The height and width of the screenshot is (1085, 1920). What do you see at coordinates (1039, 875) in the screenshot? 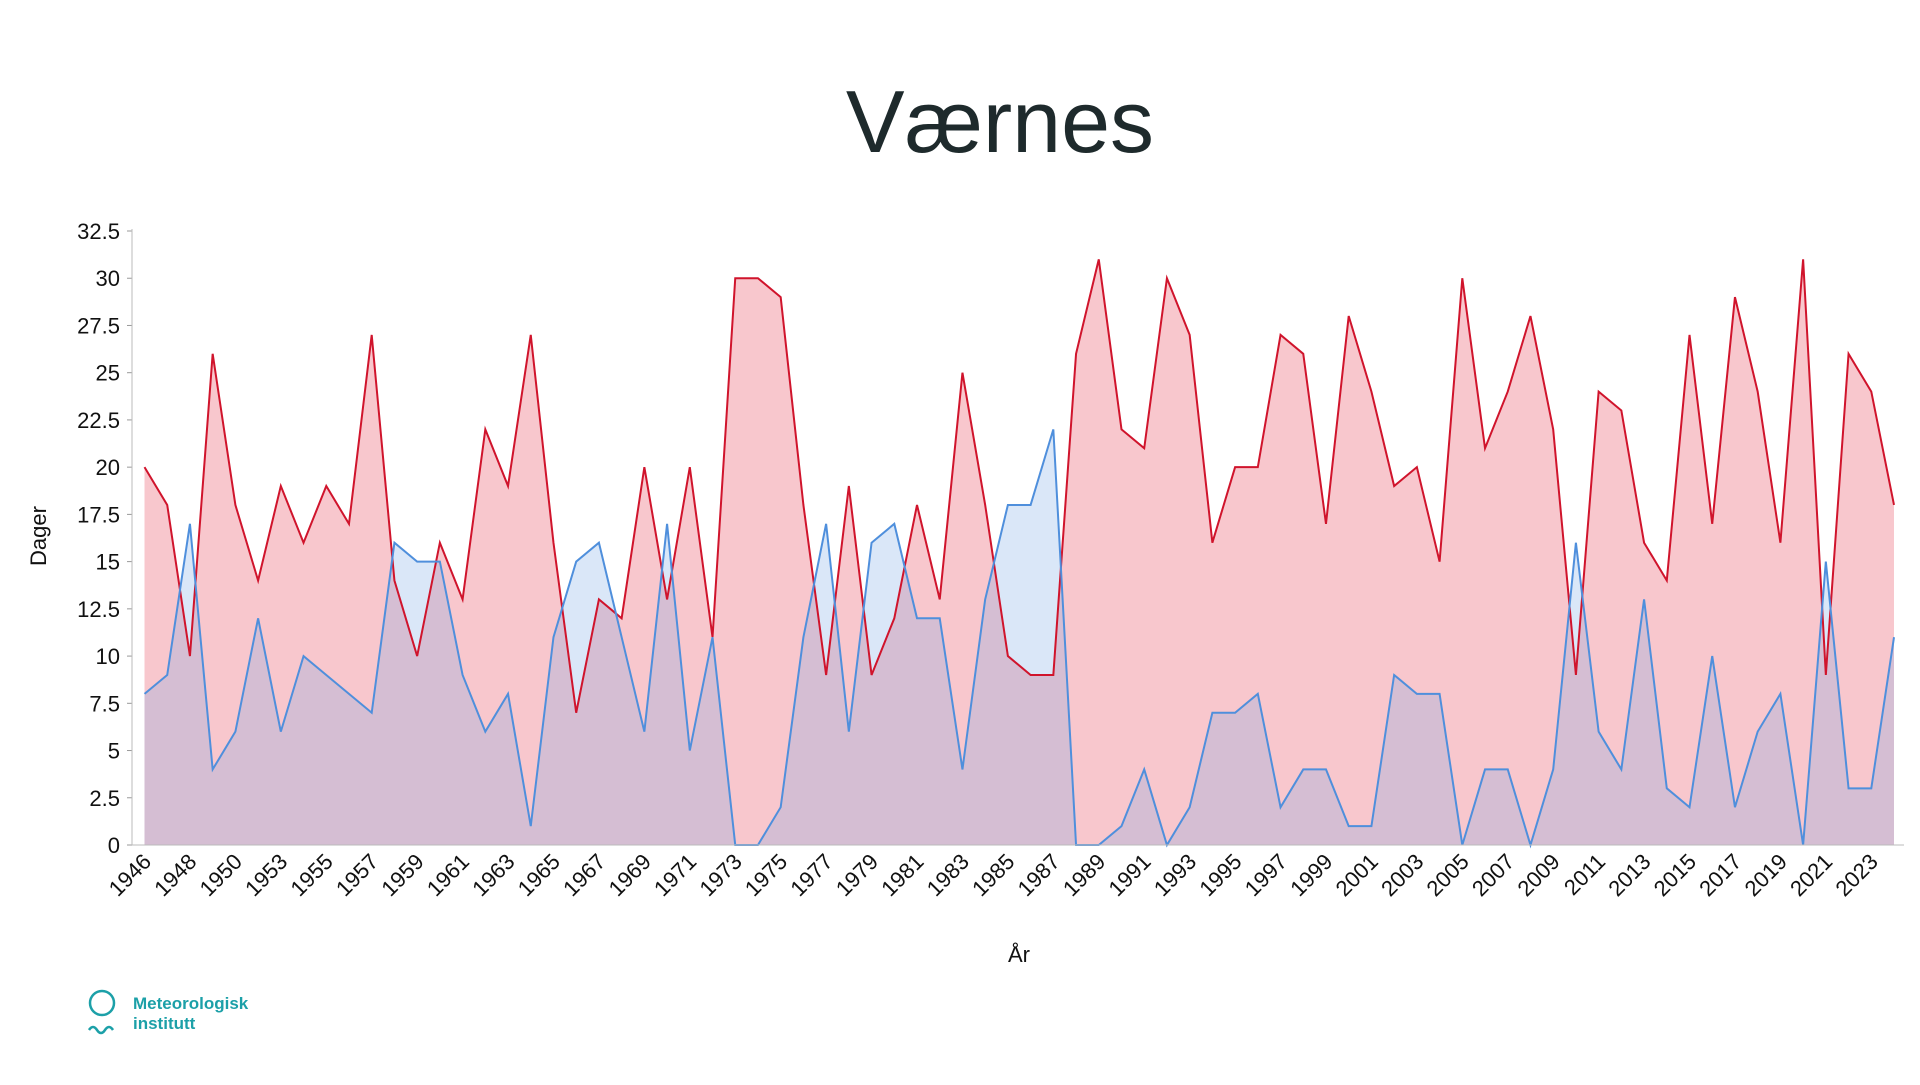
I see `x-tick-label: 1987` at bounding box center [1039, 875].